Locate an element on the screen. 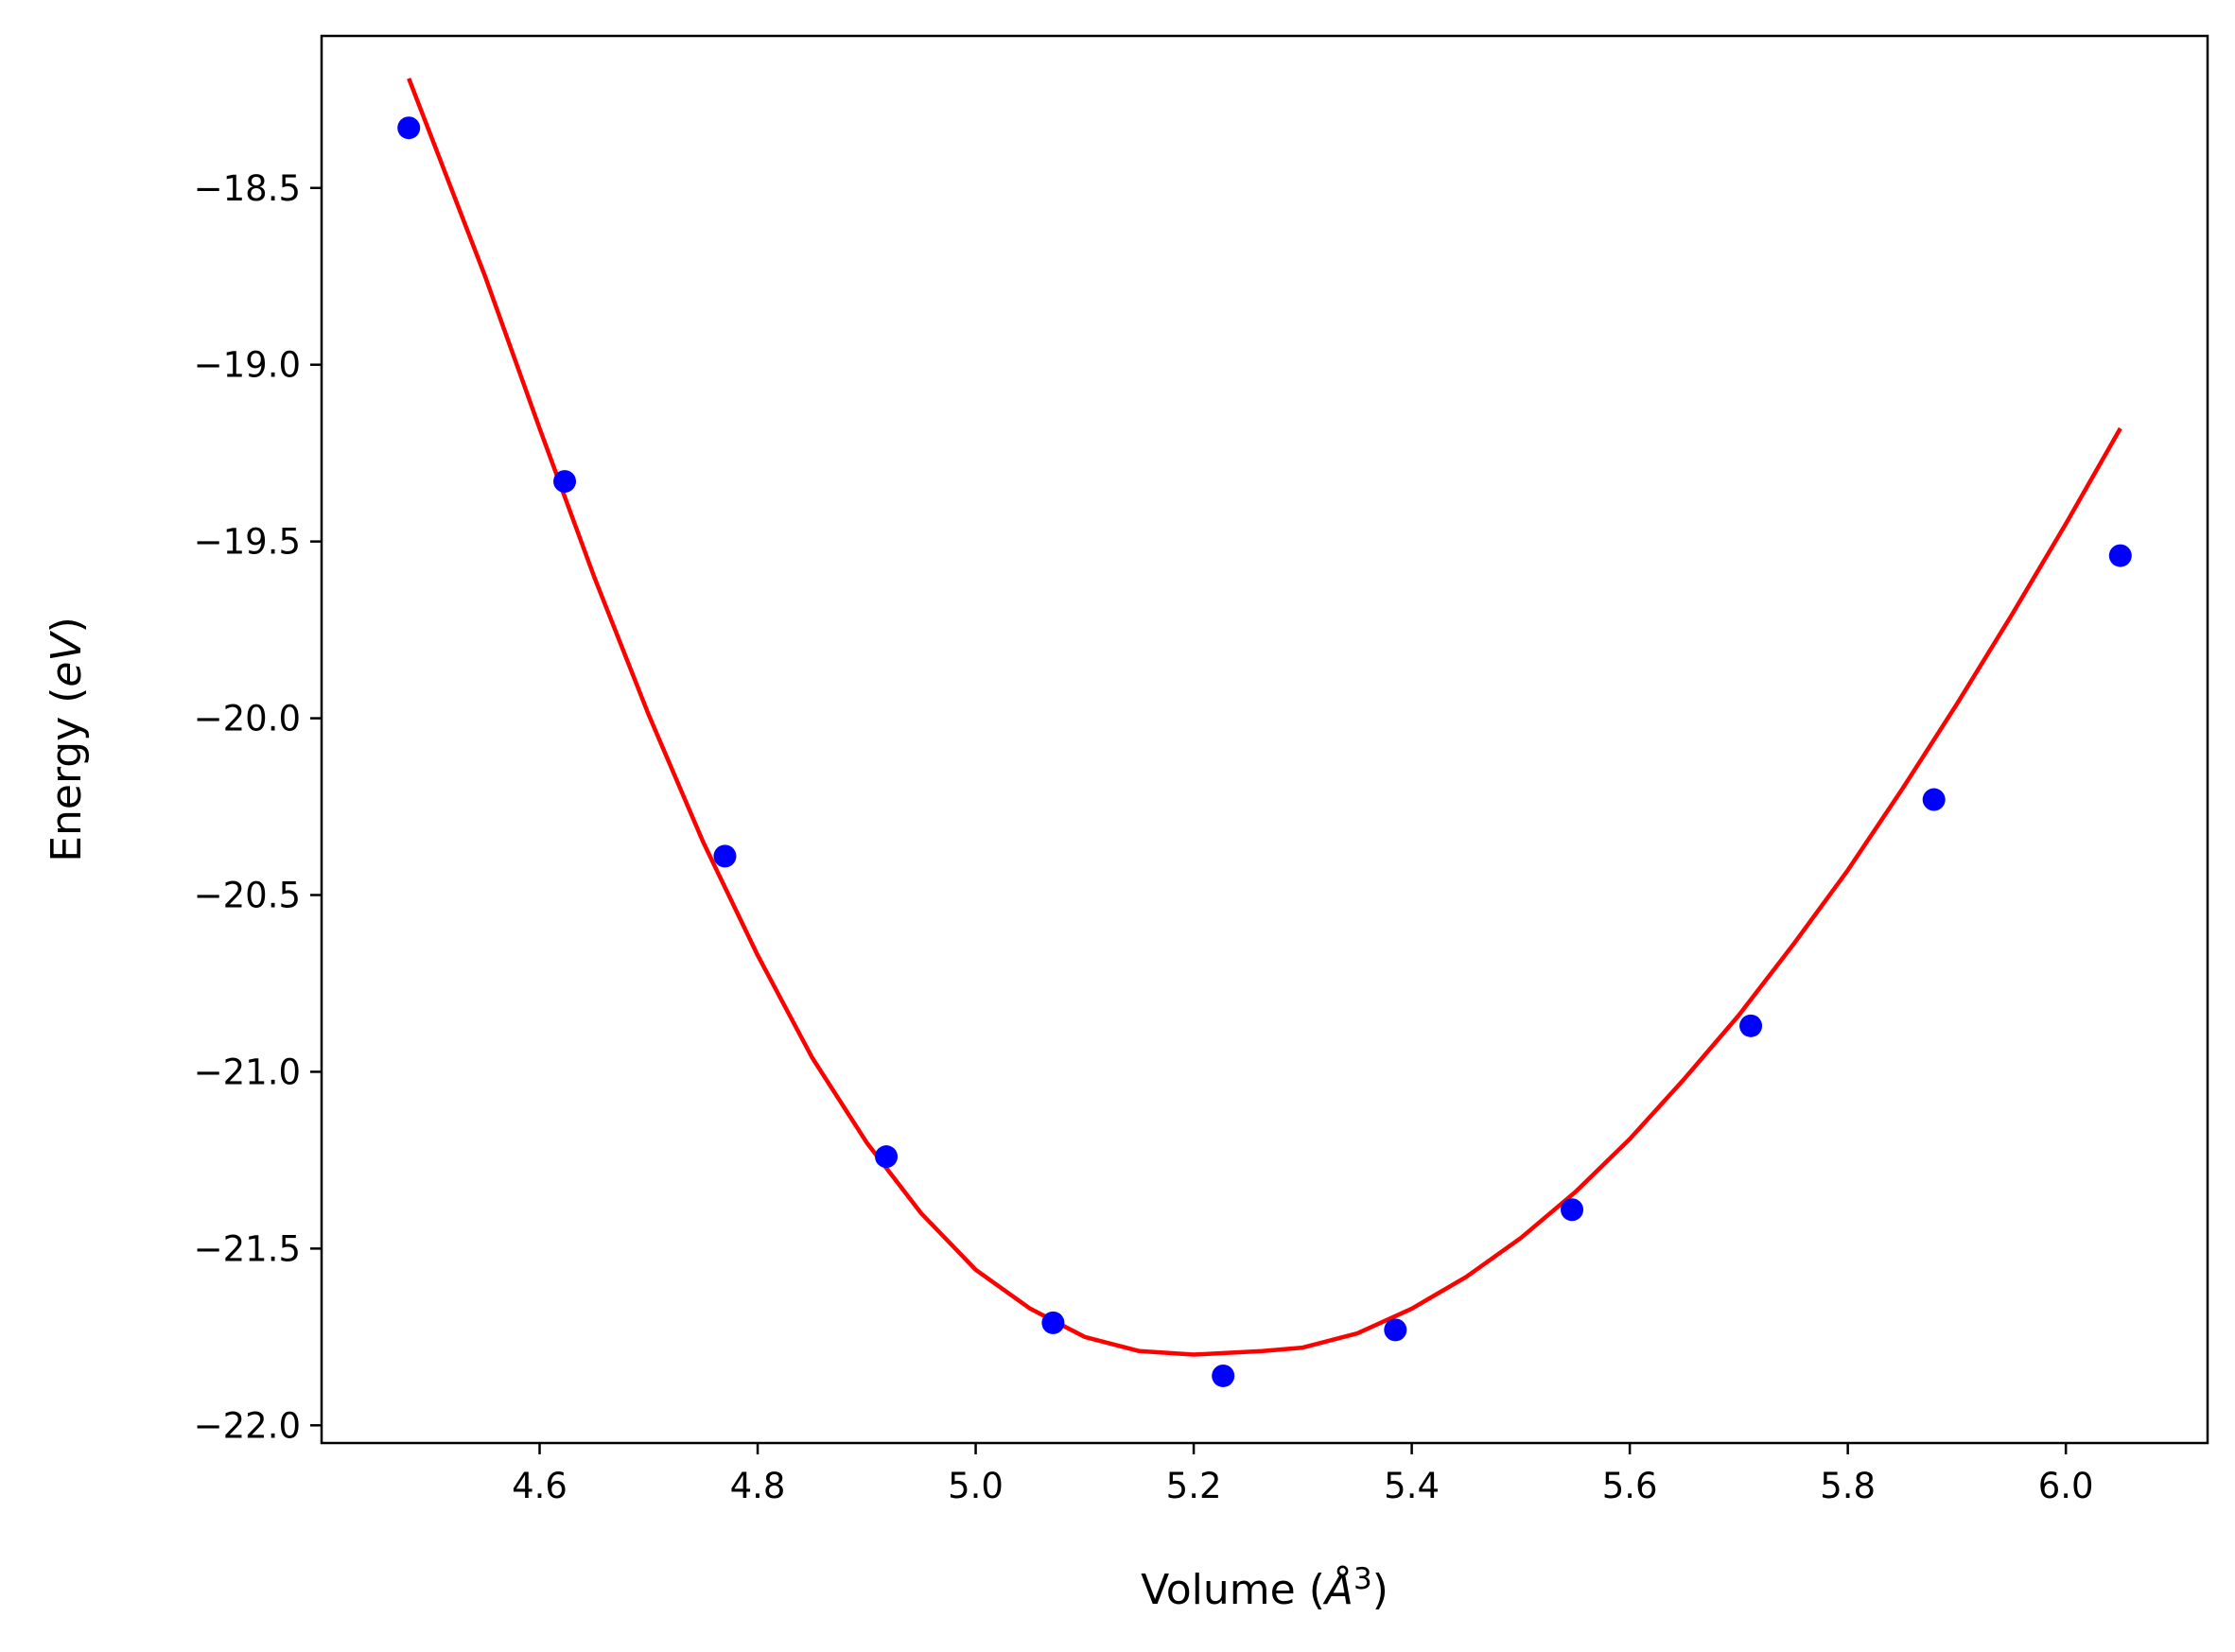  x-axis: 4.6 4.8 5.0 5.2 5.4 5.6 5.8 6.0 is located at coordinates (1303, 1475).